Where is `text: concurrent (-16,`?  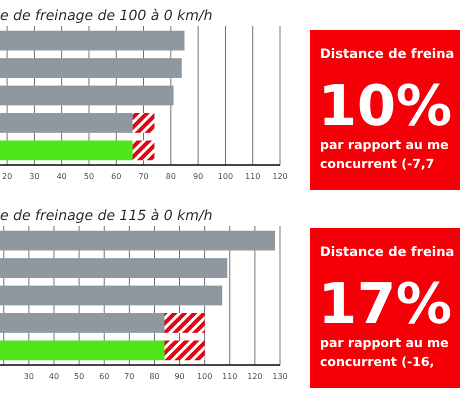
text: concurrent (-16, is located at coordinates (377, 361).